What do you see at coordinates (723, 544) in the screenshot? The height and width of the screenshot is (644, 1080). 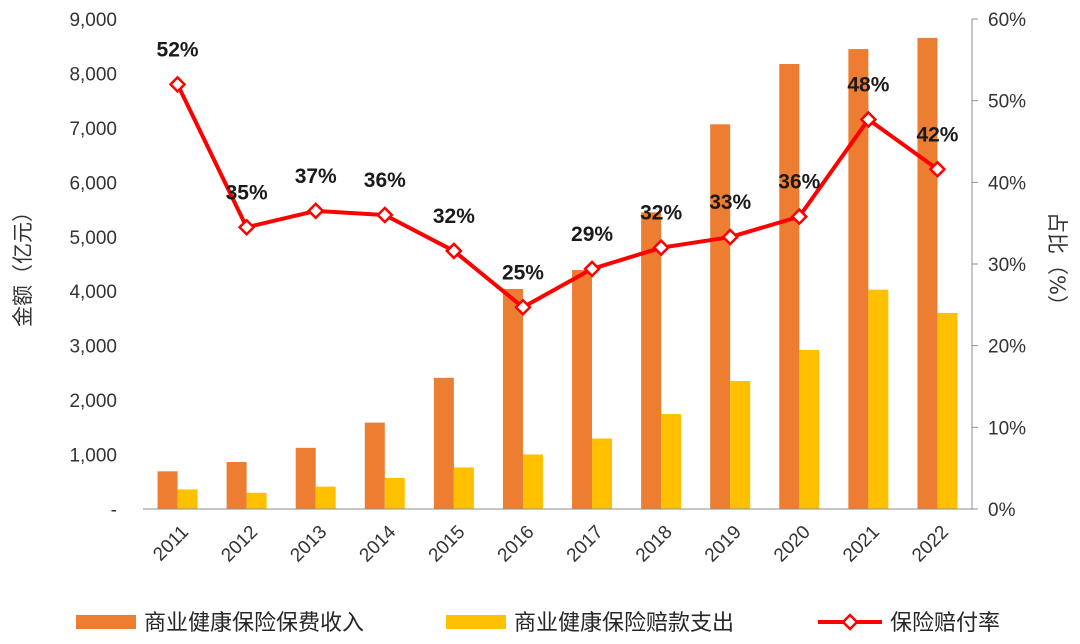 I see `x-tick-label: 2019` at bounding box center [723, 544].